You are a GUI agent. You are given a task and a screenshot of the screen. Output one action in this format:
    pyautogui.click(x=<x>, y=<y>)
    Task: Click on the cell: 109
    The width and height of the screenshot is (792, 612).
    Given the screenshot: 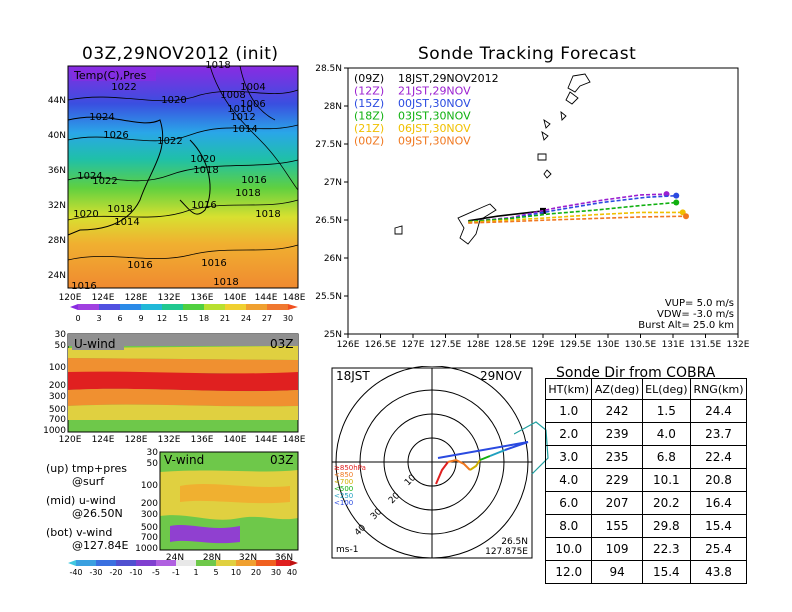 What is the action you would take?
    pyautogui.click(x=617, y=549)
    